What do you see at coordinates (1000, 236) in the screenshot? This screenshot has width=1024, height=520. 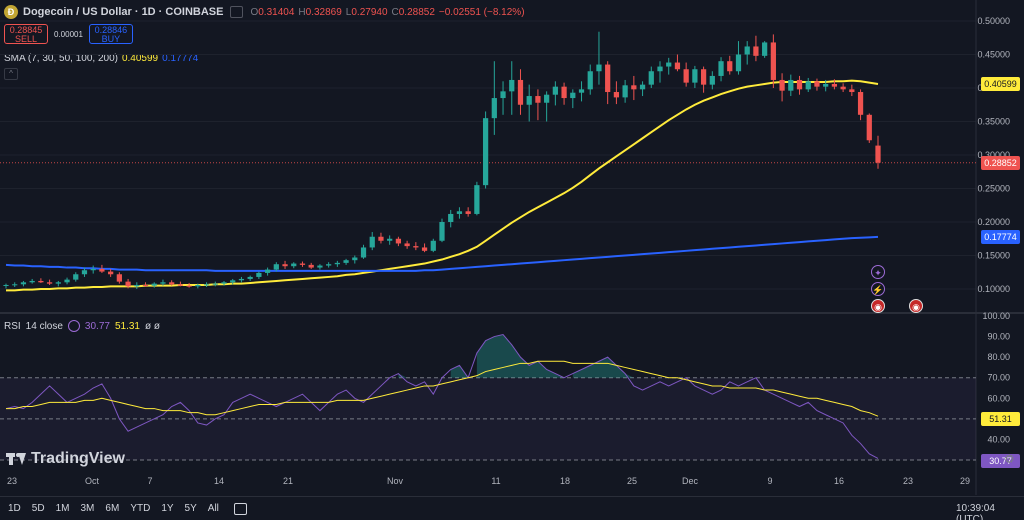 I see `sma-long-price-tag: 0.17774` at bounding box center [1000, 236].